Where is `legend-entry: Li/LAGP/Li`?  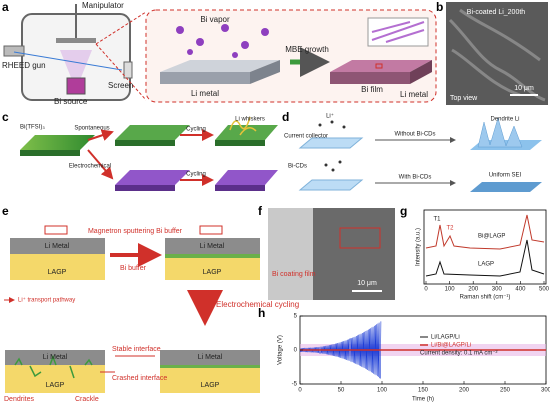 legend-entry: Li/LAGP/Li is located at coordinates (445, 338).